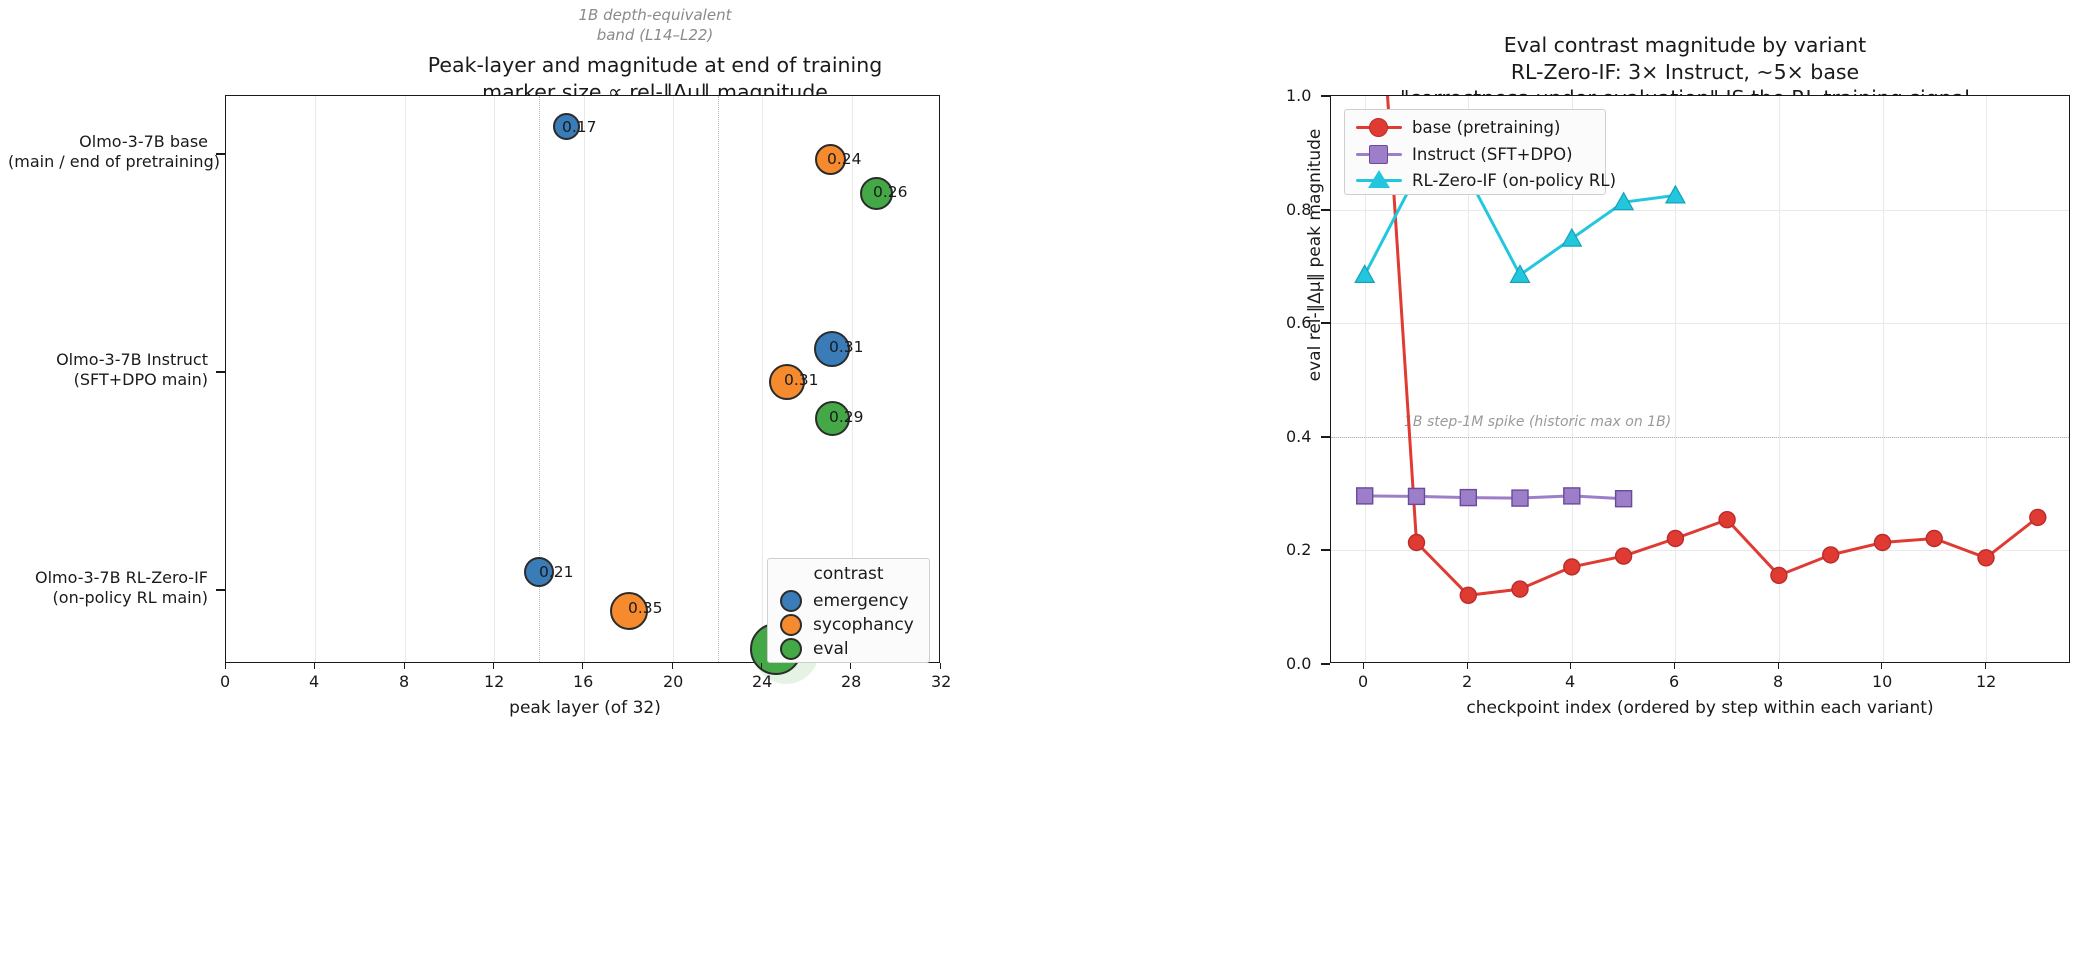  I want to click on marker-label-sycophancy-instruct: 0.31, so click(801, 380).